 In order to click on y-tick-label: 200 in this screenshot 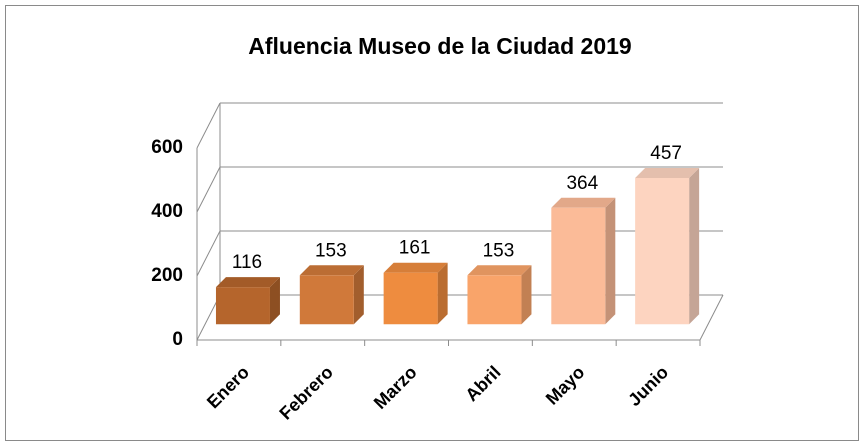, I will do `click(167, 275)`.